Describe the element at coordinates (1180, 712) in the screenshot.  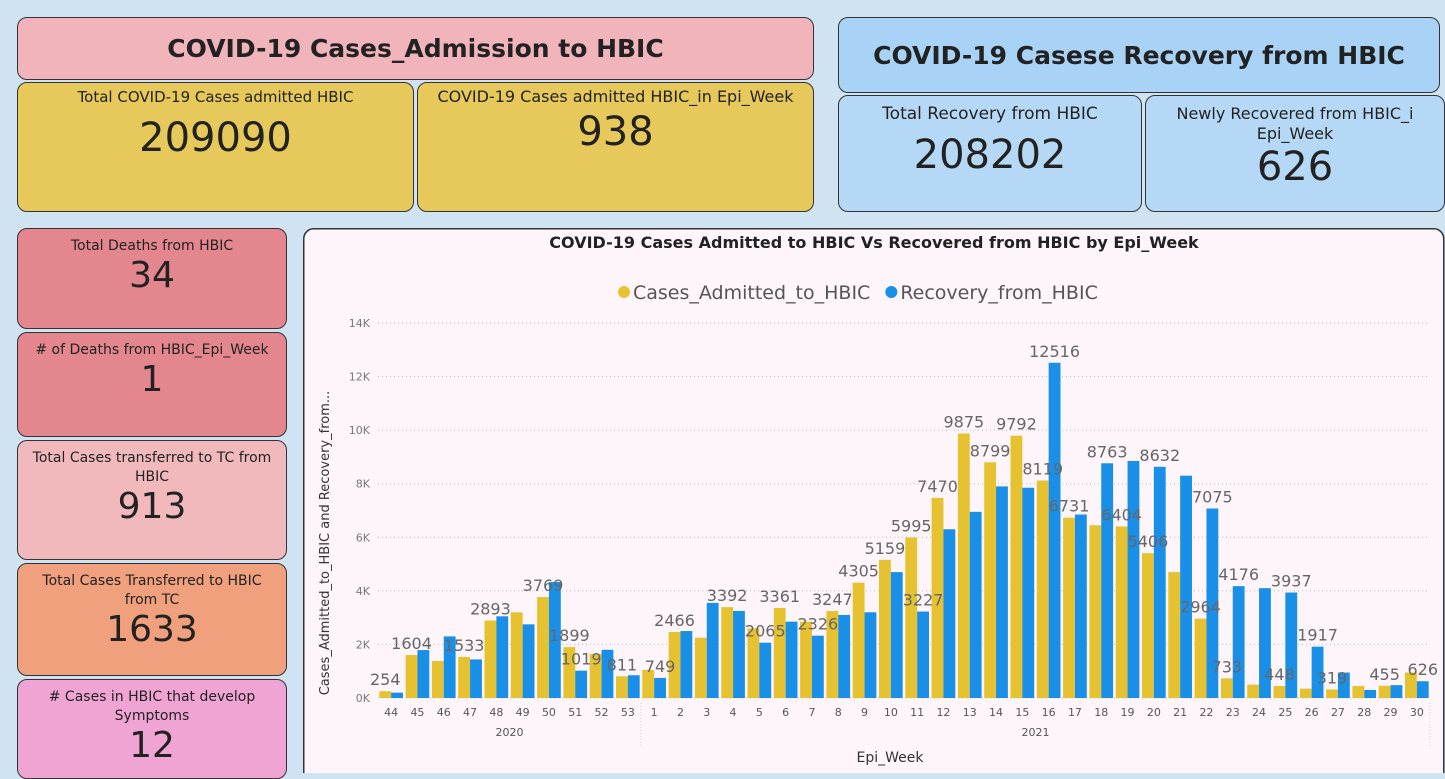
I see `x-tick-label: 21` at that location.